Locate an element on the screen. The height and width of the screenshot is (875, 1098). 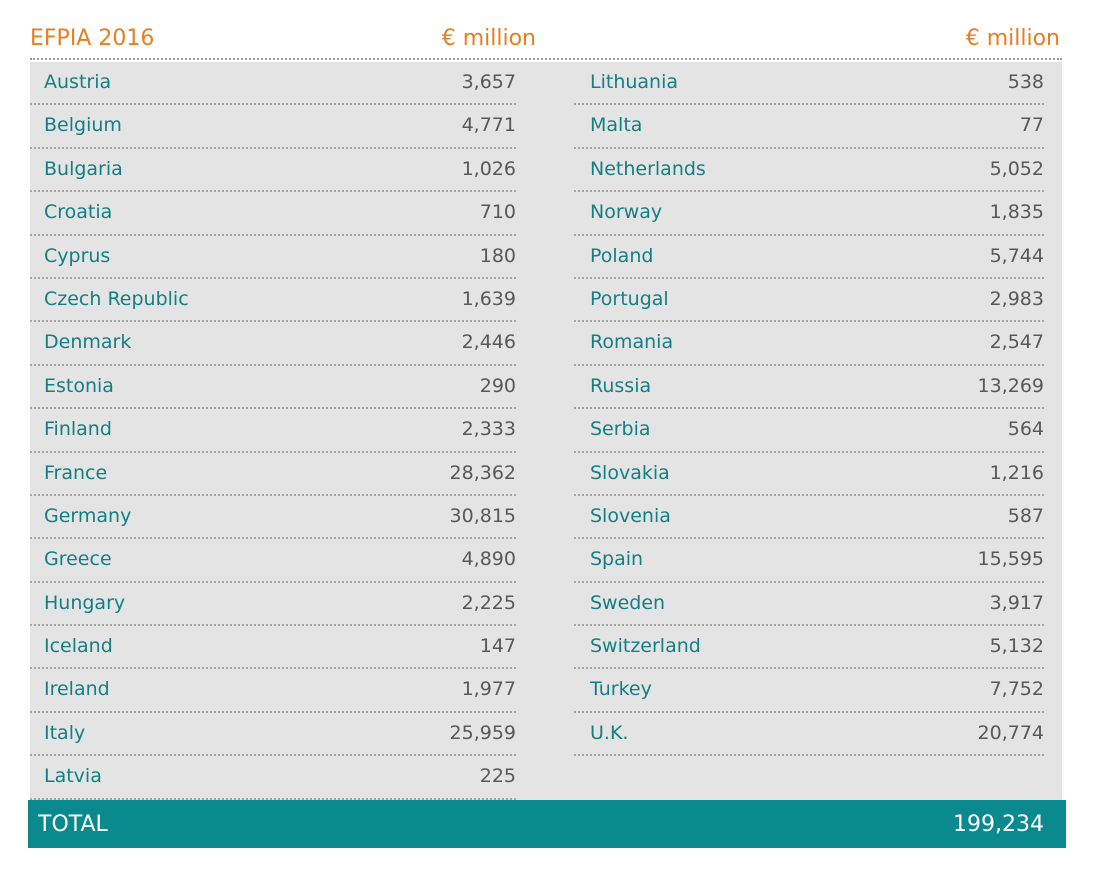
country-value: 20,774 is located at coordinates (1010, 732).